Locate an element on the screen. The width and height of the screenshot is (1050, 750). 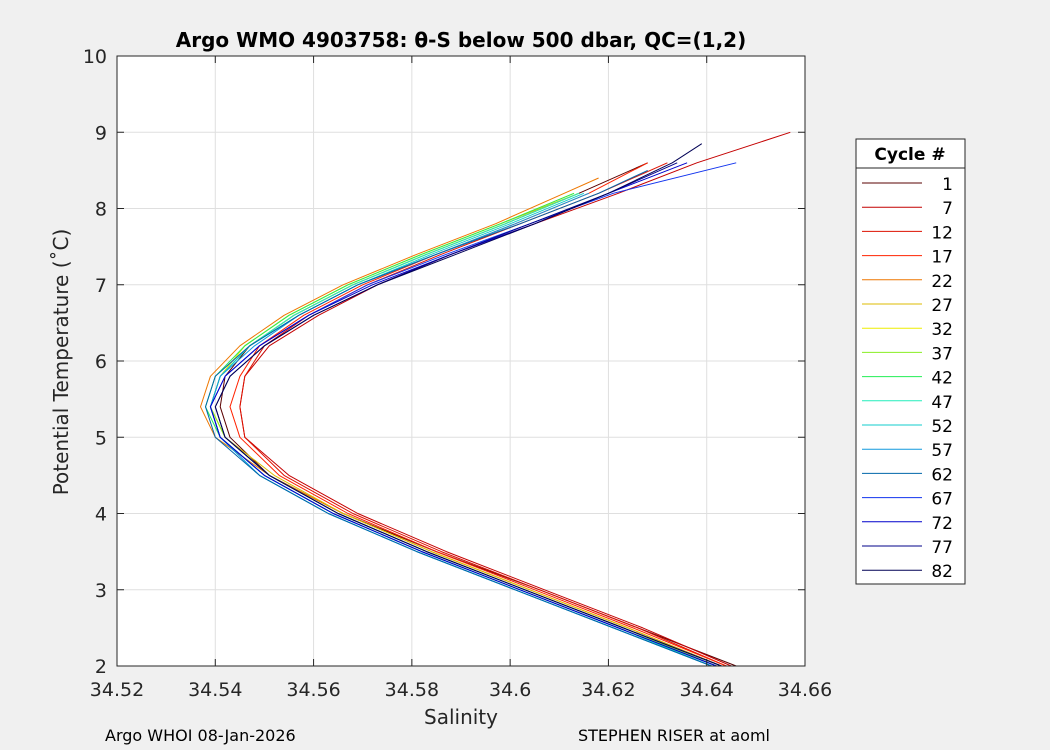
legend-label-cycle-77: 77 is located at coordinates (942, 548).